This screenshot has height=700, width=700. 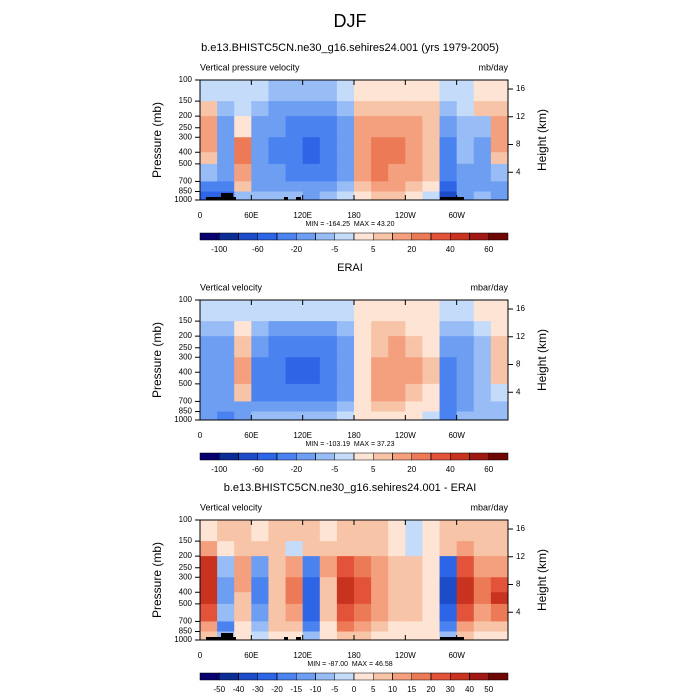 I want to click on y-tick-label: 850, so click(x=186, y=191).